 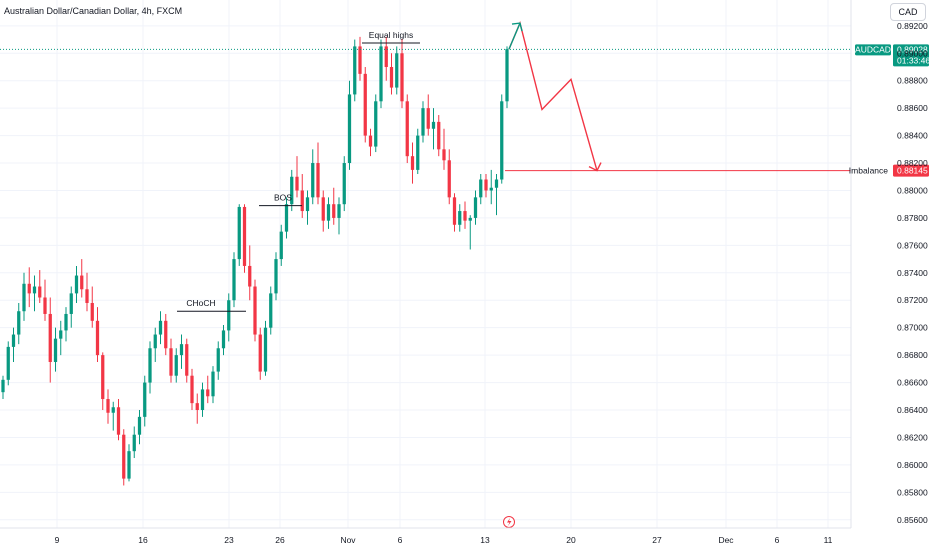 What do you see at coordinates (889, 170) in the screenshot?
I see `imbalance-tag: Imbalance 0.88145` at bounding box center [889, 170].